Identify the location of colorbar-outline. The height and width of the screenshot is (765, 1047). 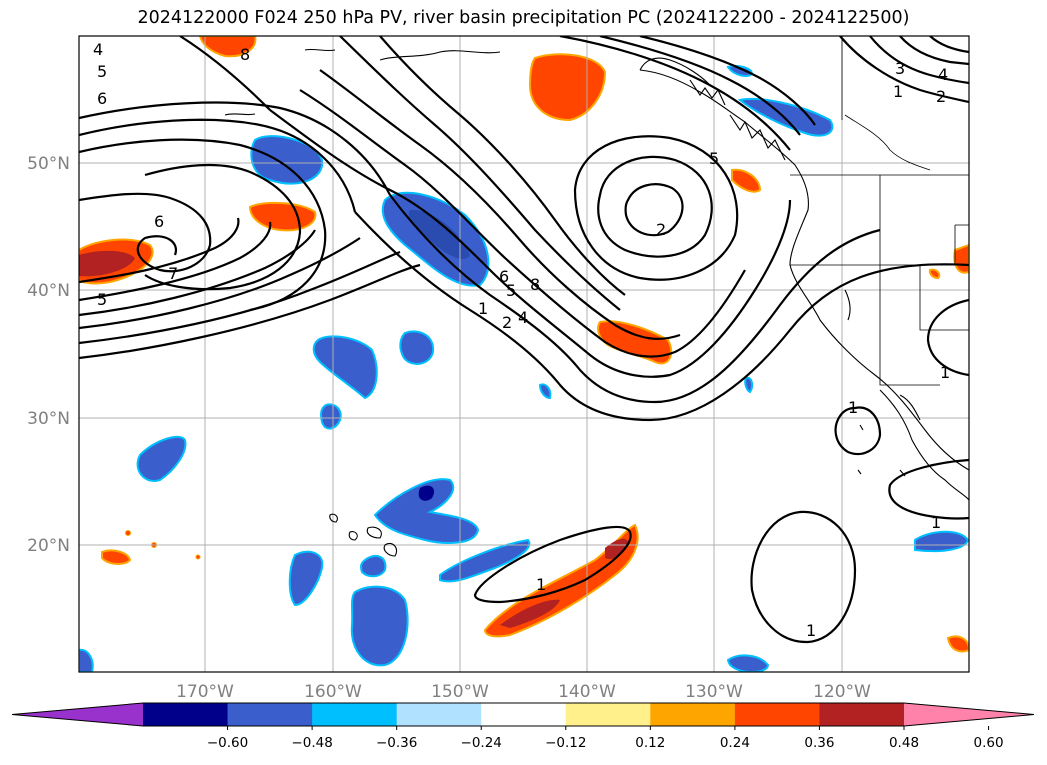
(523, 714).